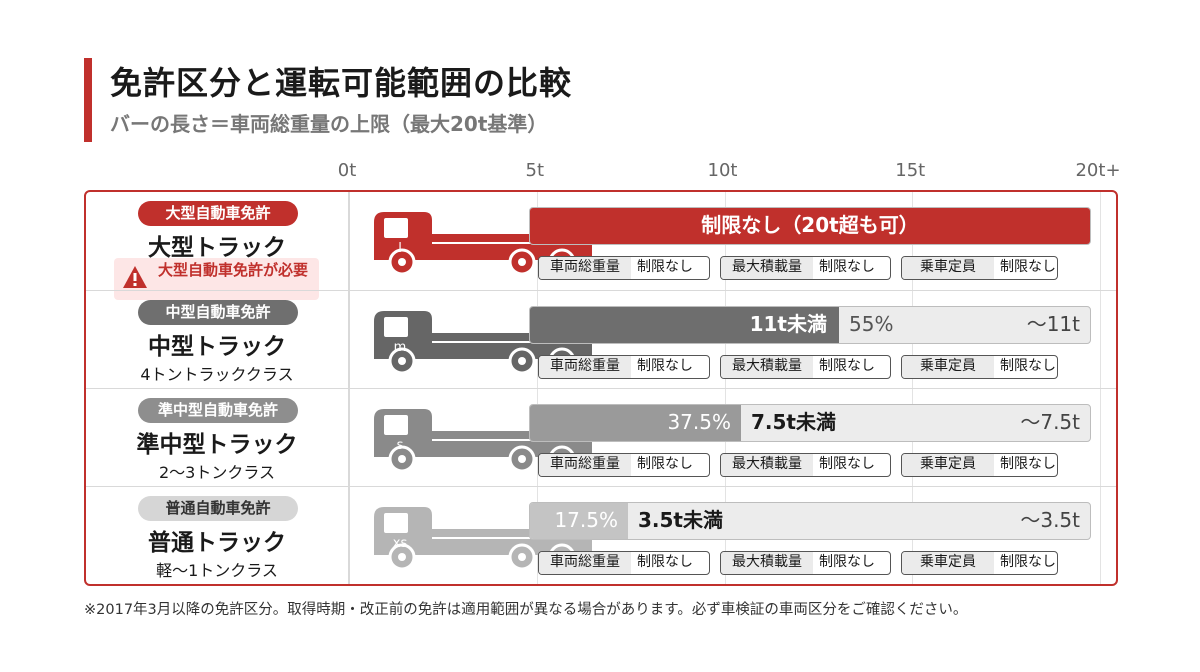  I want to click on bar-label: 3.5t未満, so click(680, 520).